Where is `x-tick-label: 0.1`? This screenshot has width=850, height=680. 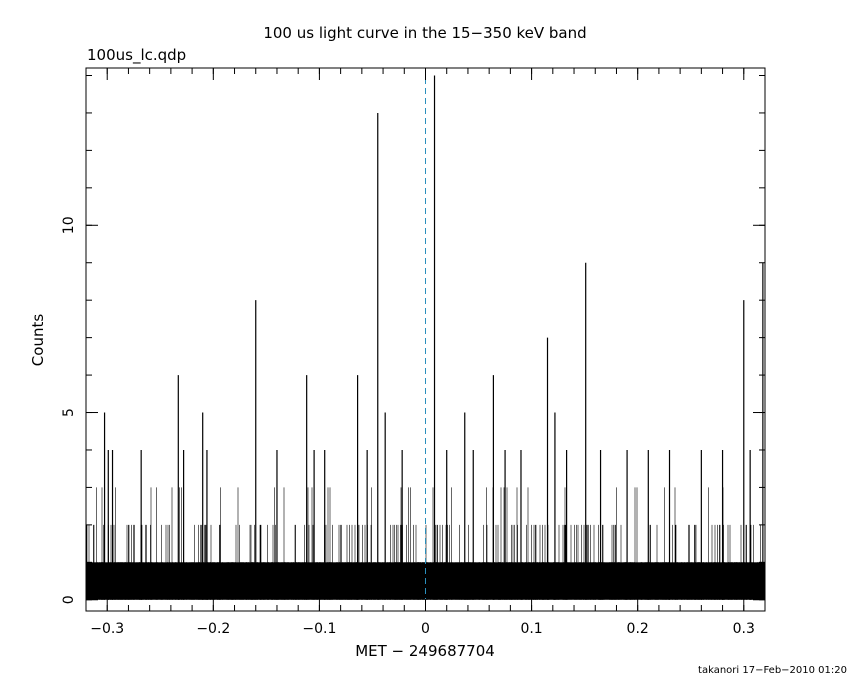 x-tick-label: 0.1 is located at coordinates (531, 629).